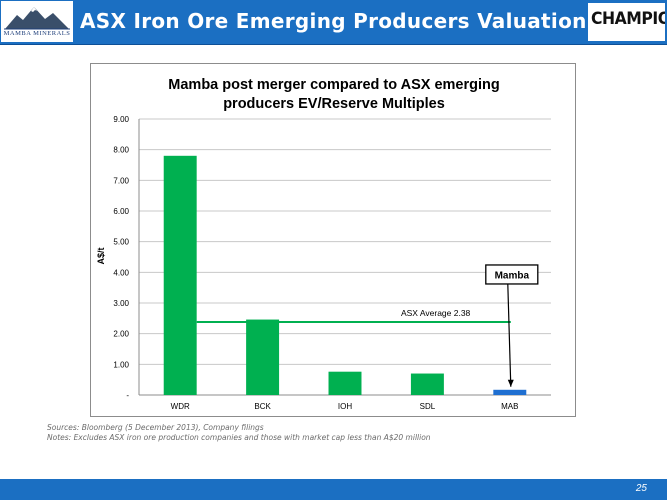 The image size is (667, 500). I want to click on mountain-logo-icon, so click(37, 18).